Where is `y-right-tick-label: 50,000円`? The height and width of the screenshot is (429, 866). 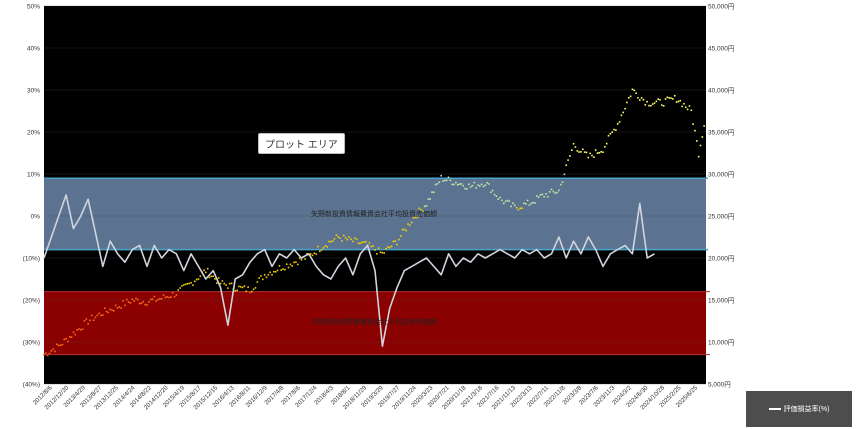 y-right-tick-label: 50,000円 is located at coordinates (721, 7).